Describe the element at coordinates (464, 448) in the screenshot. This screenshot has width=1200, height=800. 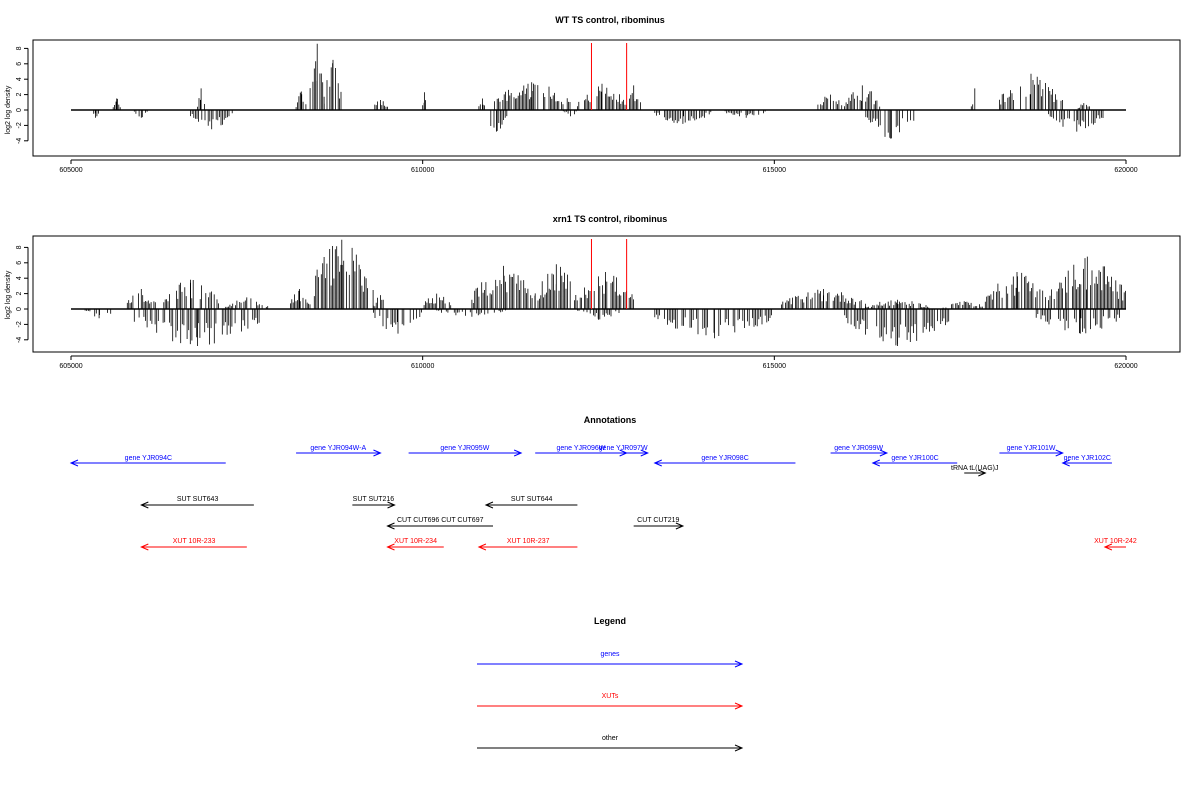
I see `annotation-label: gene YJR095W` at that location.